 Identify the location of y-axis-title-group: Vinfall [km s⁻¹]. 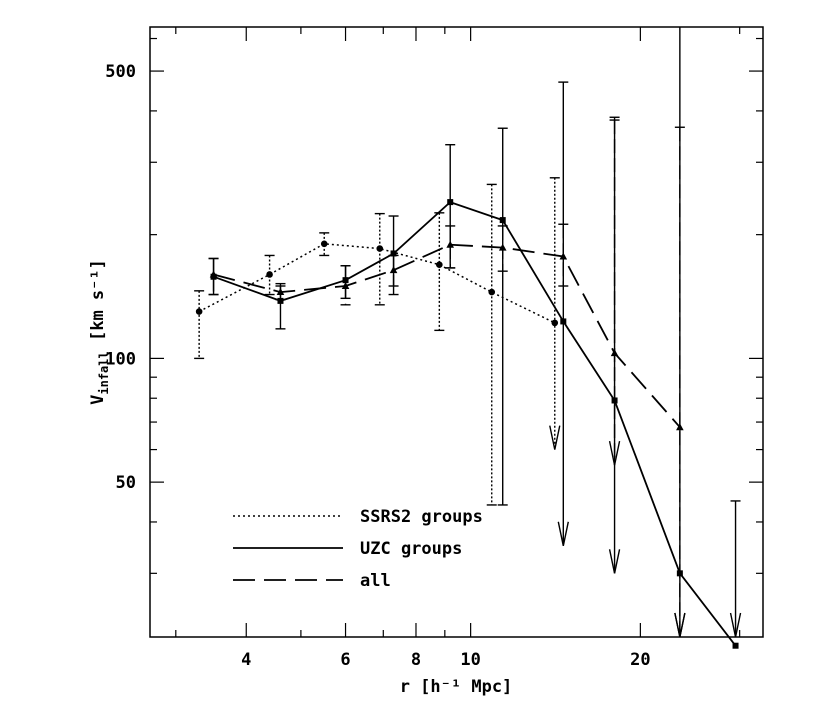
(99, 332).